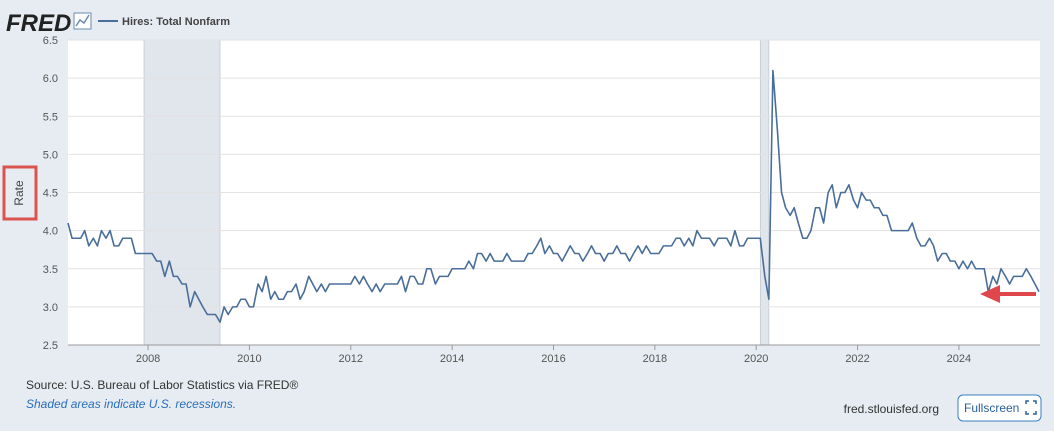 This screenshot has height=431, width=1054. What do you see at coordinates (50, 79) in the screenshot?
I see `y-tick-label: 6.0` at bounding box center [50, 79].